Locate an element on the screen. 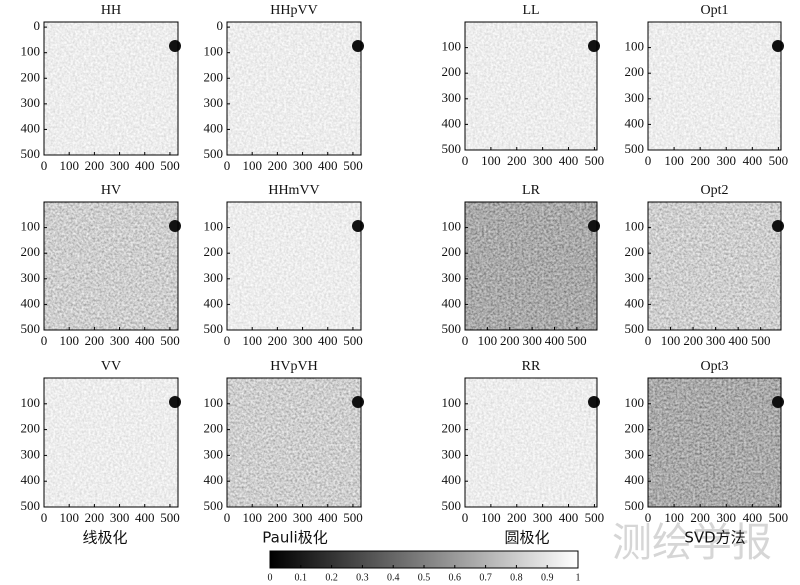 Image resolution: width=800 pixels, height=585 pixels. colorbar-tick-label: 0.2 is located at coordinates (331, 577).